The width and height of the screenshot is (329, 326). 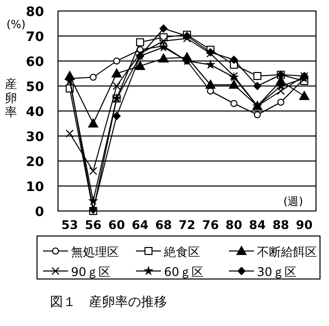 I want to click on y-tick-label: 70, so click(x=35, y=37).